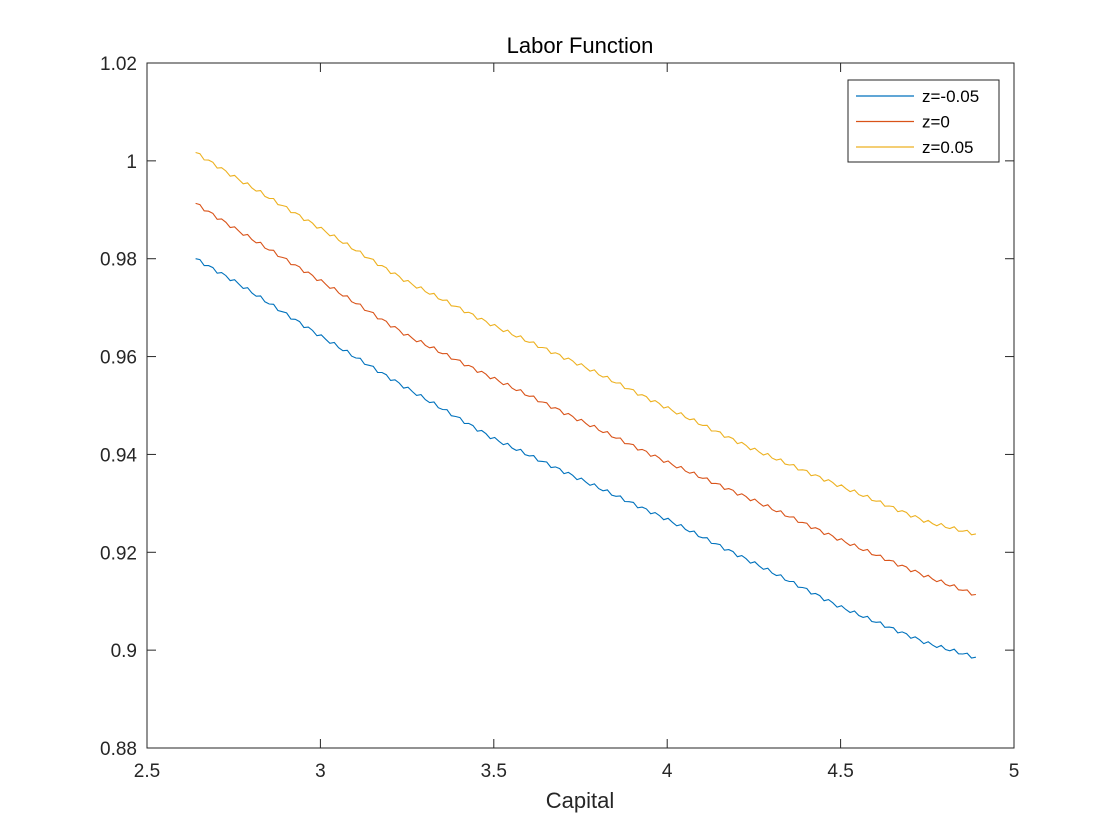  I want to click on x-tick-label: 2.5, so click(147, 771).